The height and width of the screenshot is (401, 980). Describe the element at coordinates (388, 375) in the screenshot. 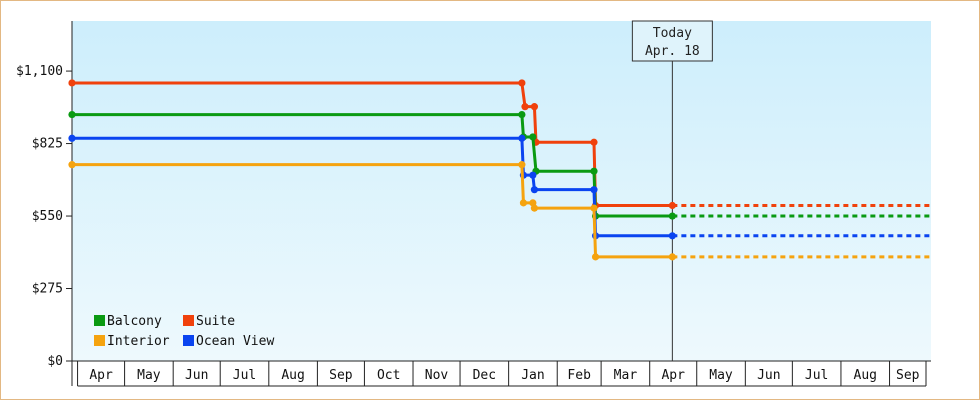

I see `x-tick-label: Oct` at that location.